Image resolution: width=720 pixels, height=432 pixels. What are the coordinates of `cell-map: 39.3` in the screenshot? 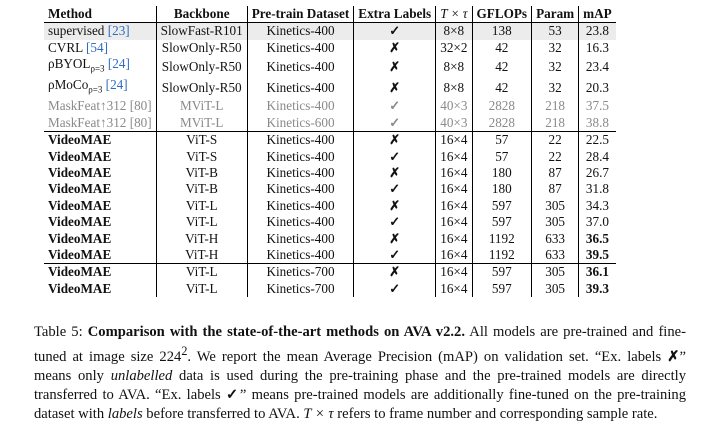 It's located at (597, 288).